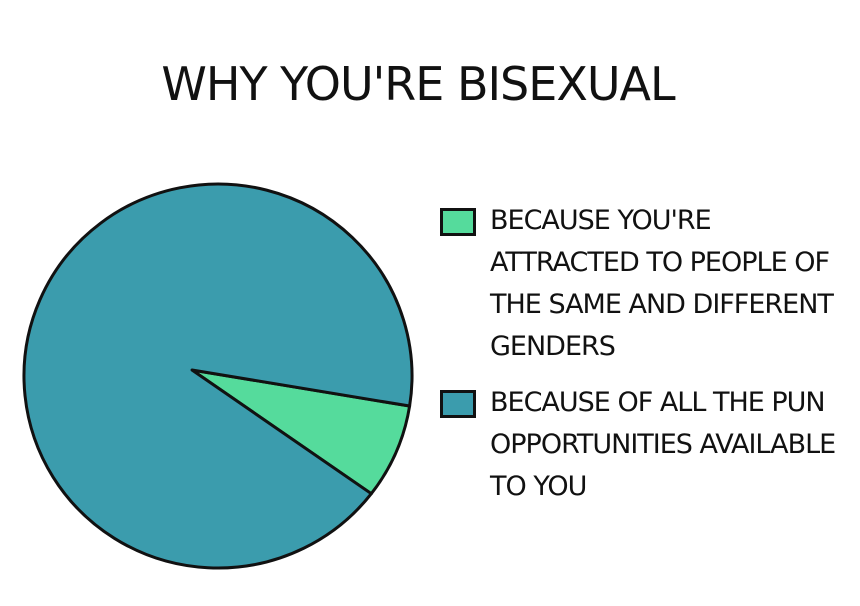  I want to click on chart-title: WHY YOU'RE BISEXUAL, so click(418, 84).